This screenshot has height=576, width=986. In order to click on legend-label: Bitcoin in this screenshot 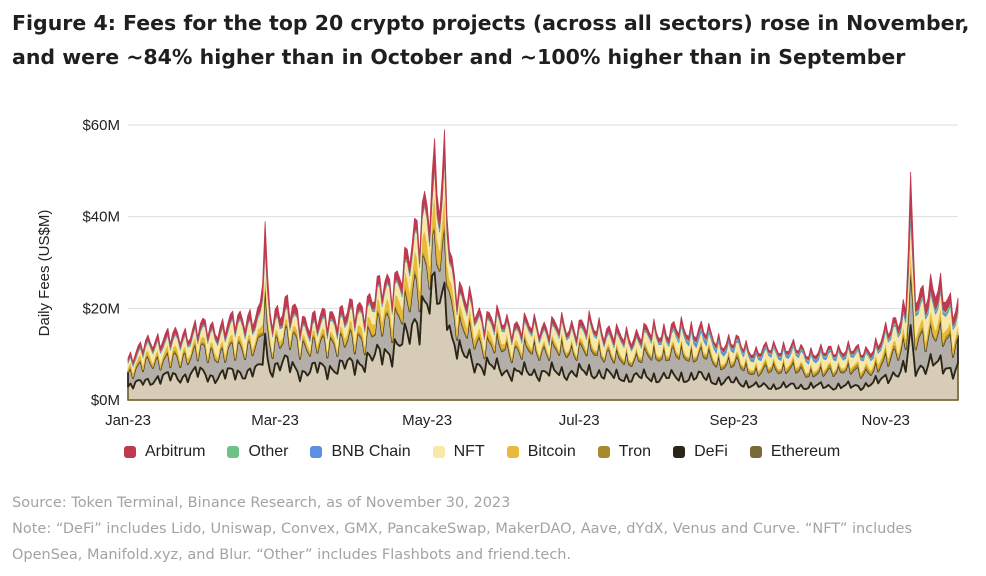, I will do `click(551, 451)`.